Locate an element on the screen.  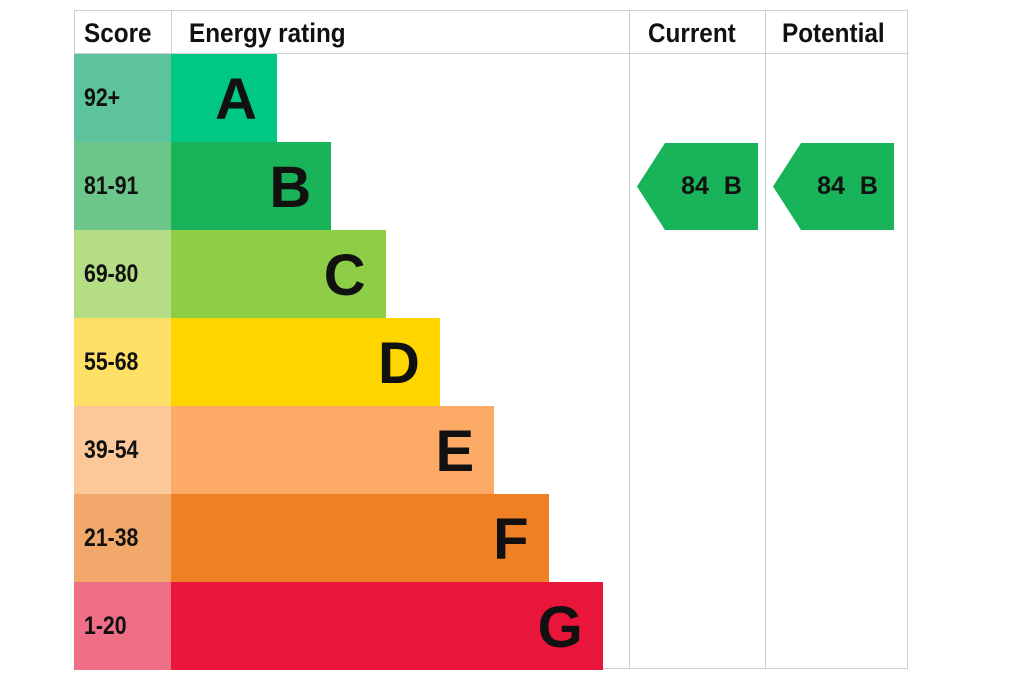
score-cell-a: 92+ is located at coordinates (122, 98).